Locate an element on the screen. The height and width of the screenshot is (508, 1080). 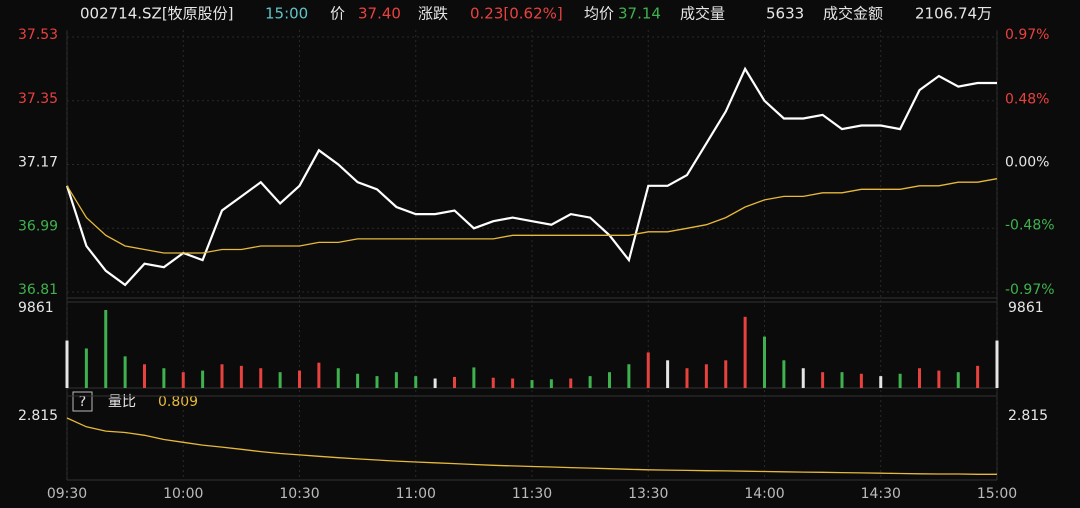
y-tick-label: 36.99 is located at coordinates (38, 226).